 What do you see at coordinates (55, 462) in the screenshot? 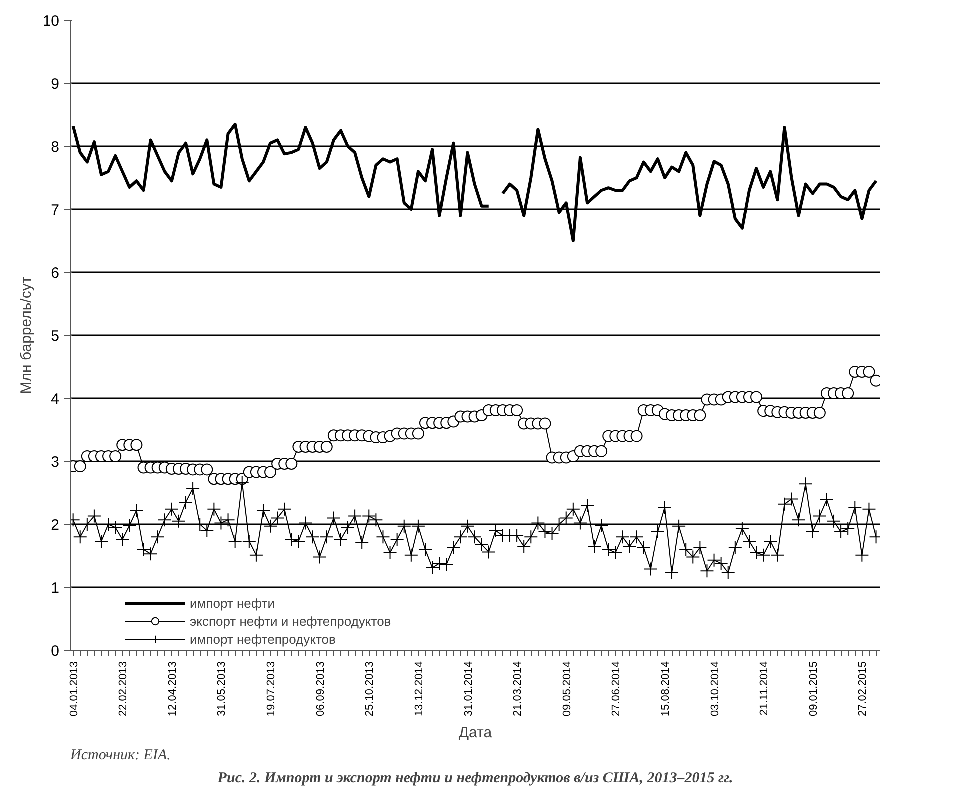
I see `y-tick-label: 3` at bounding box center [55, 462].